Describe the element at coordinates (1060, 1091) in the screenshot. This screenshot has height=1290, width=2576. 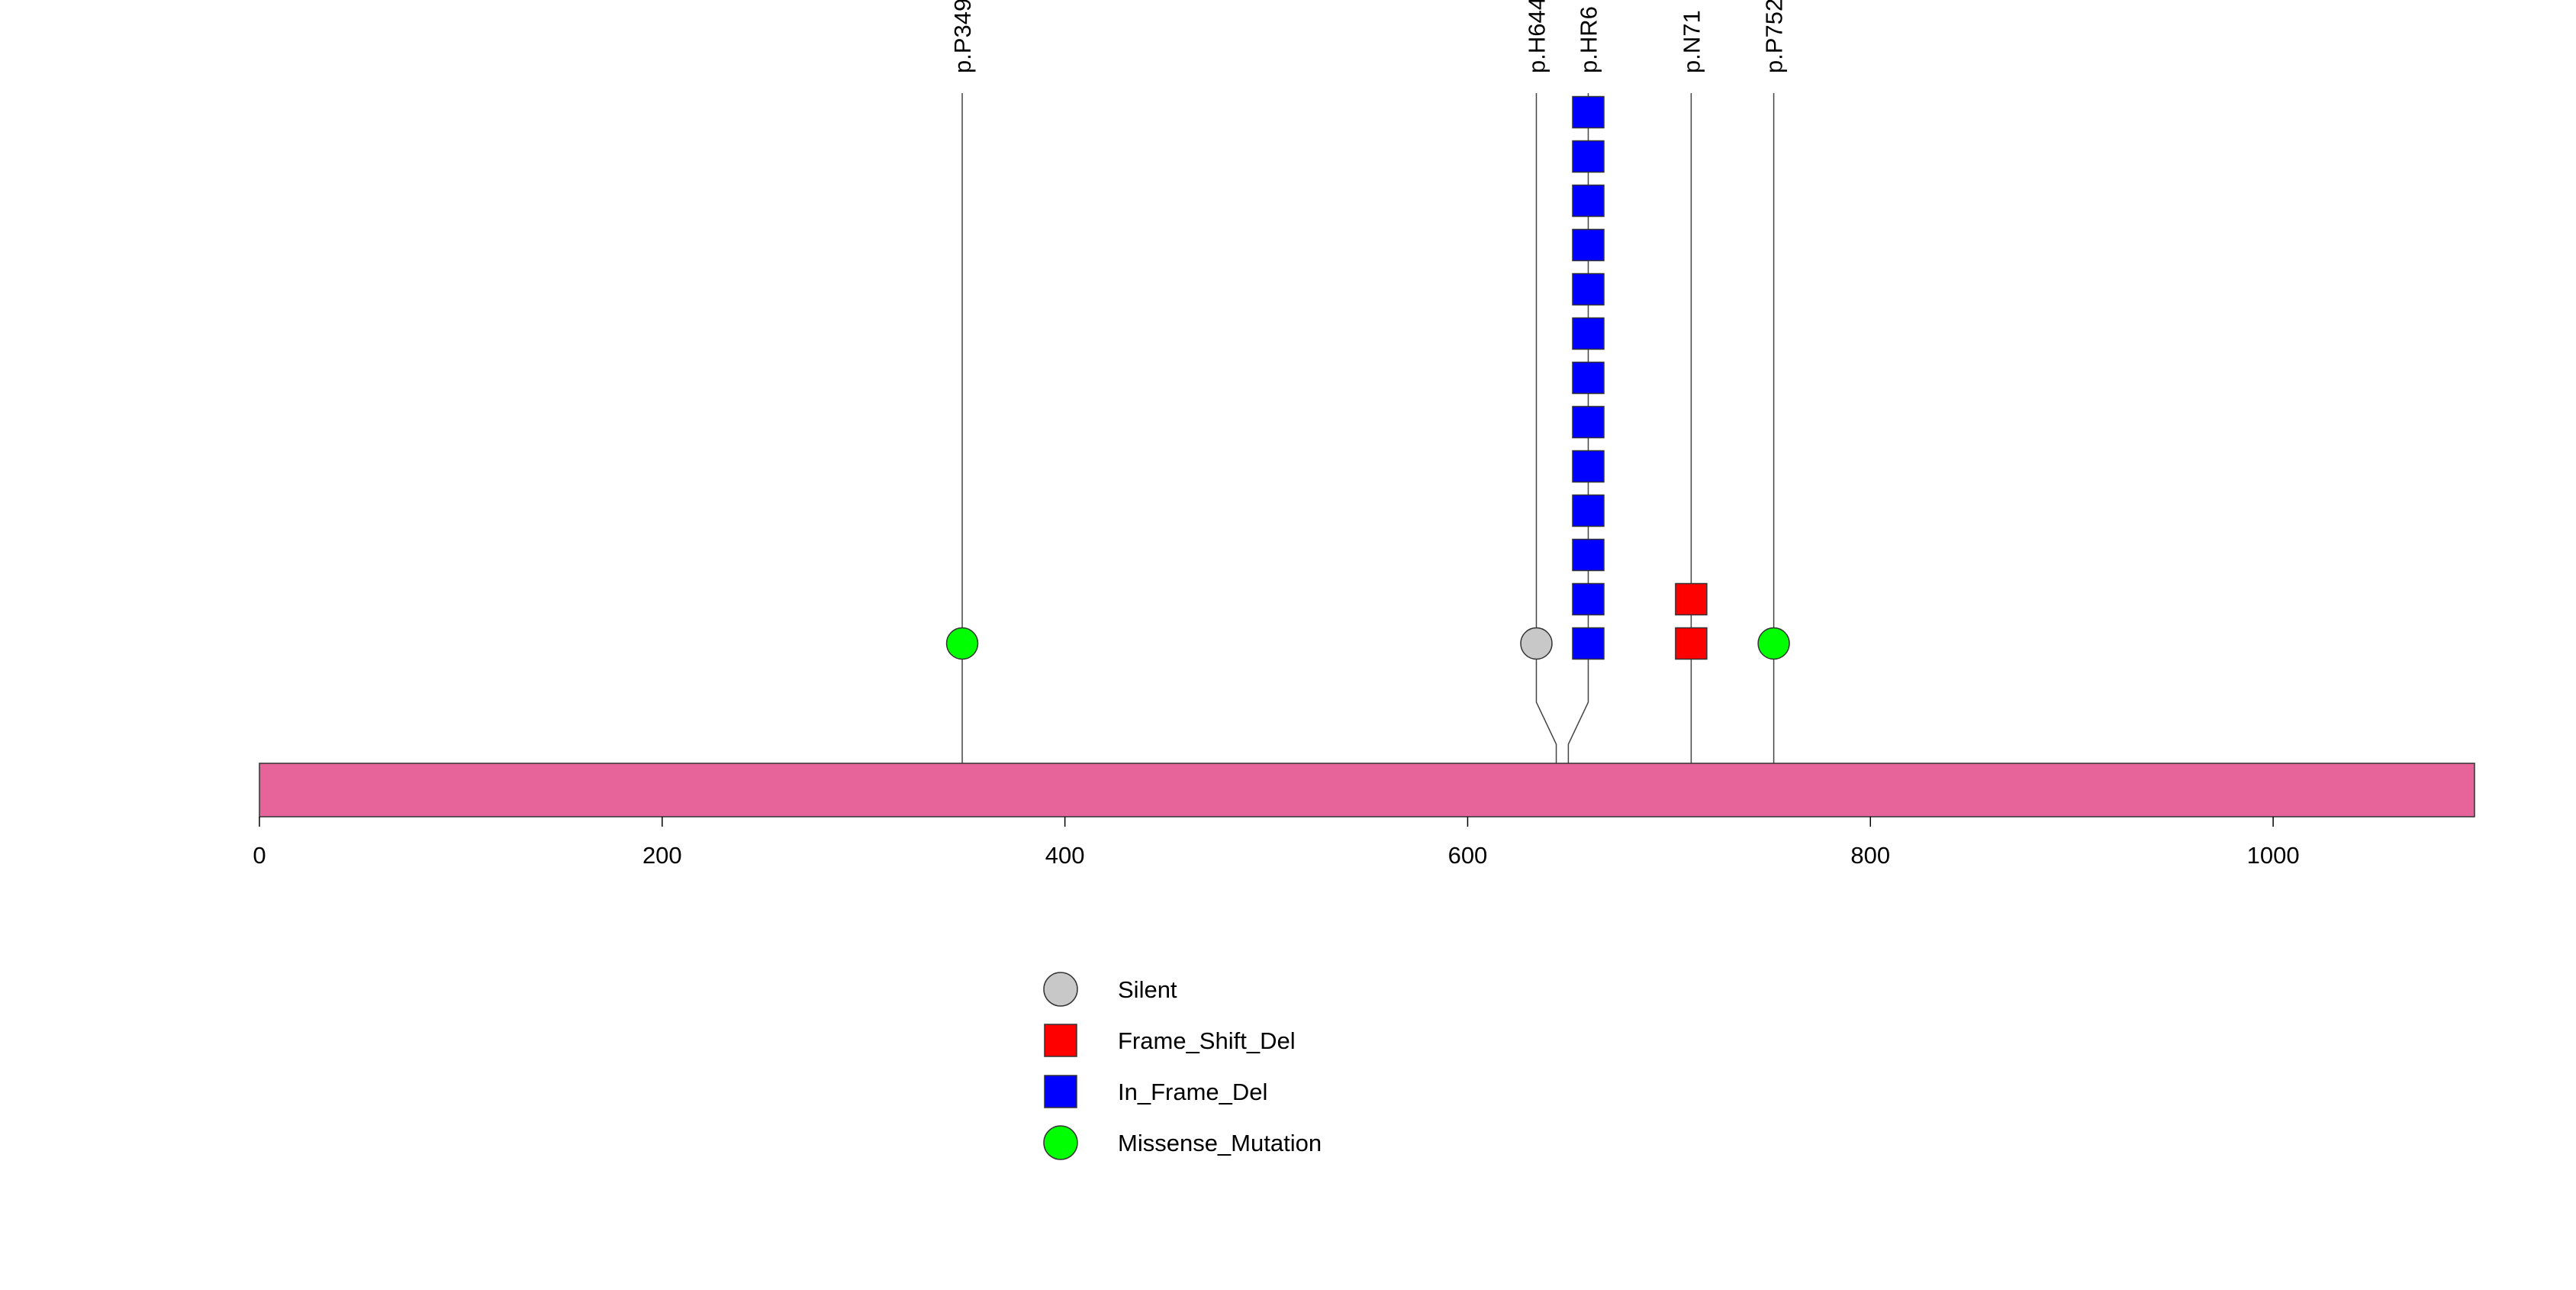
I see `legend-marker-in_frame_del` at that location.